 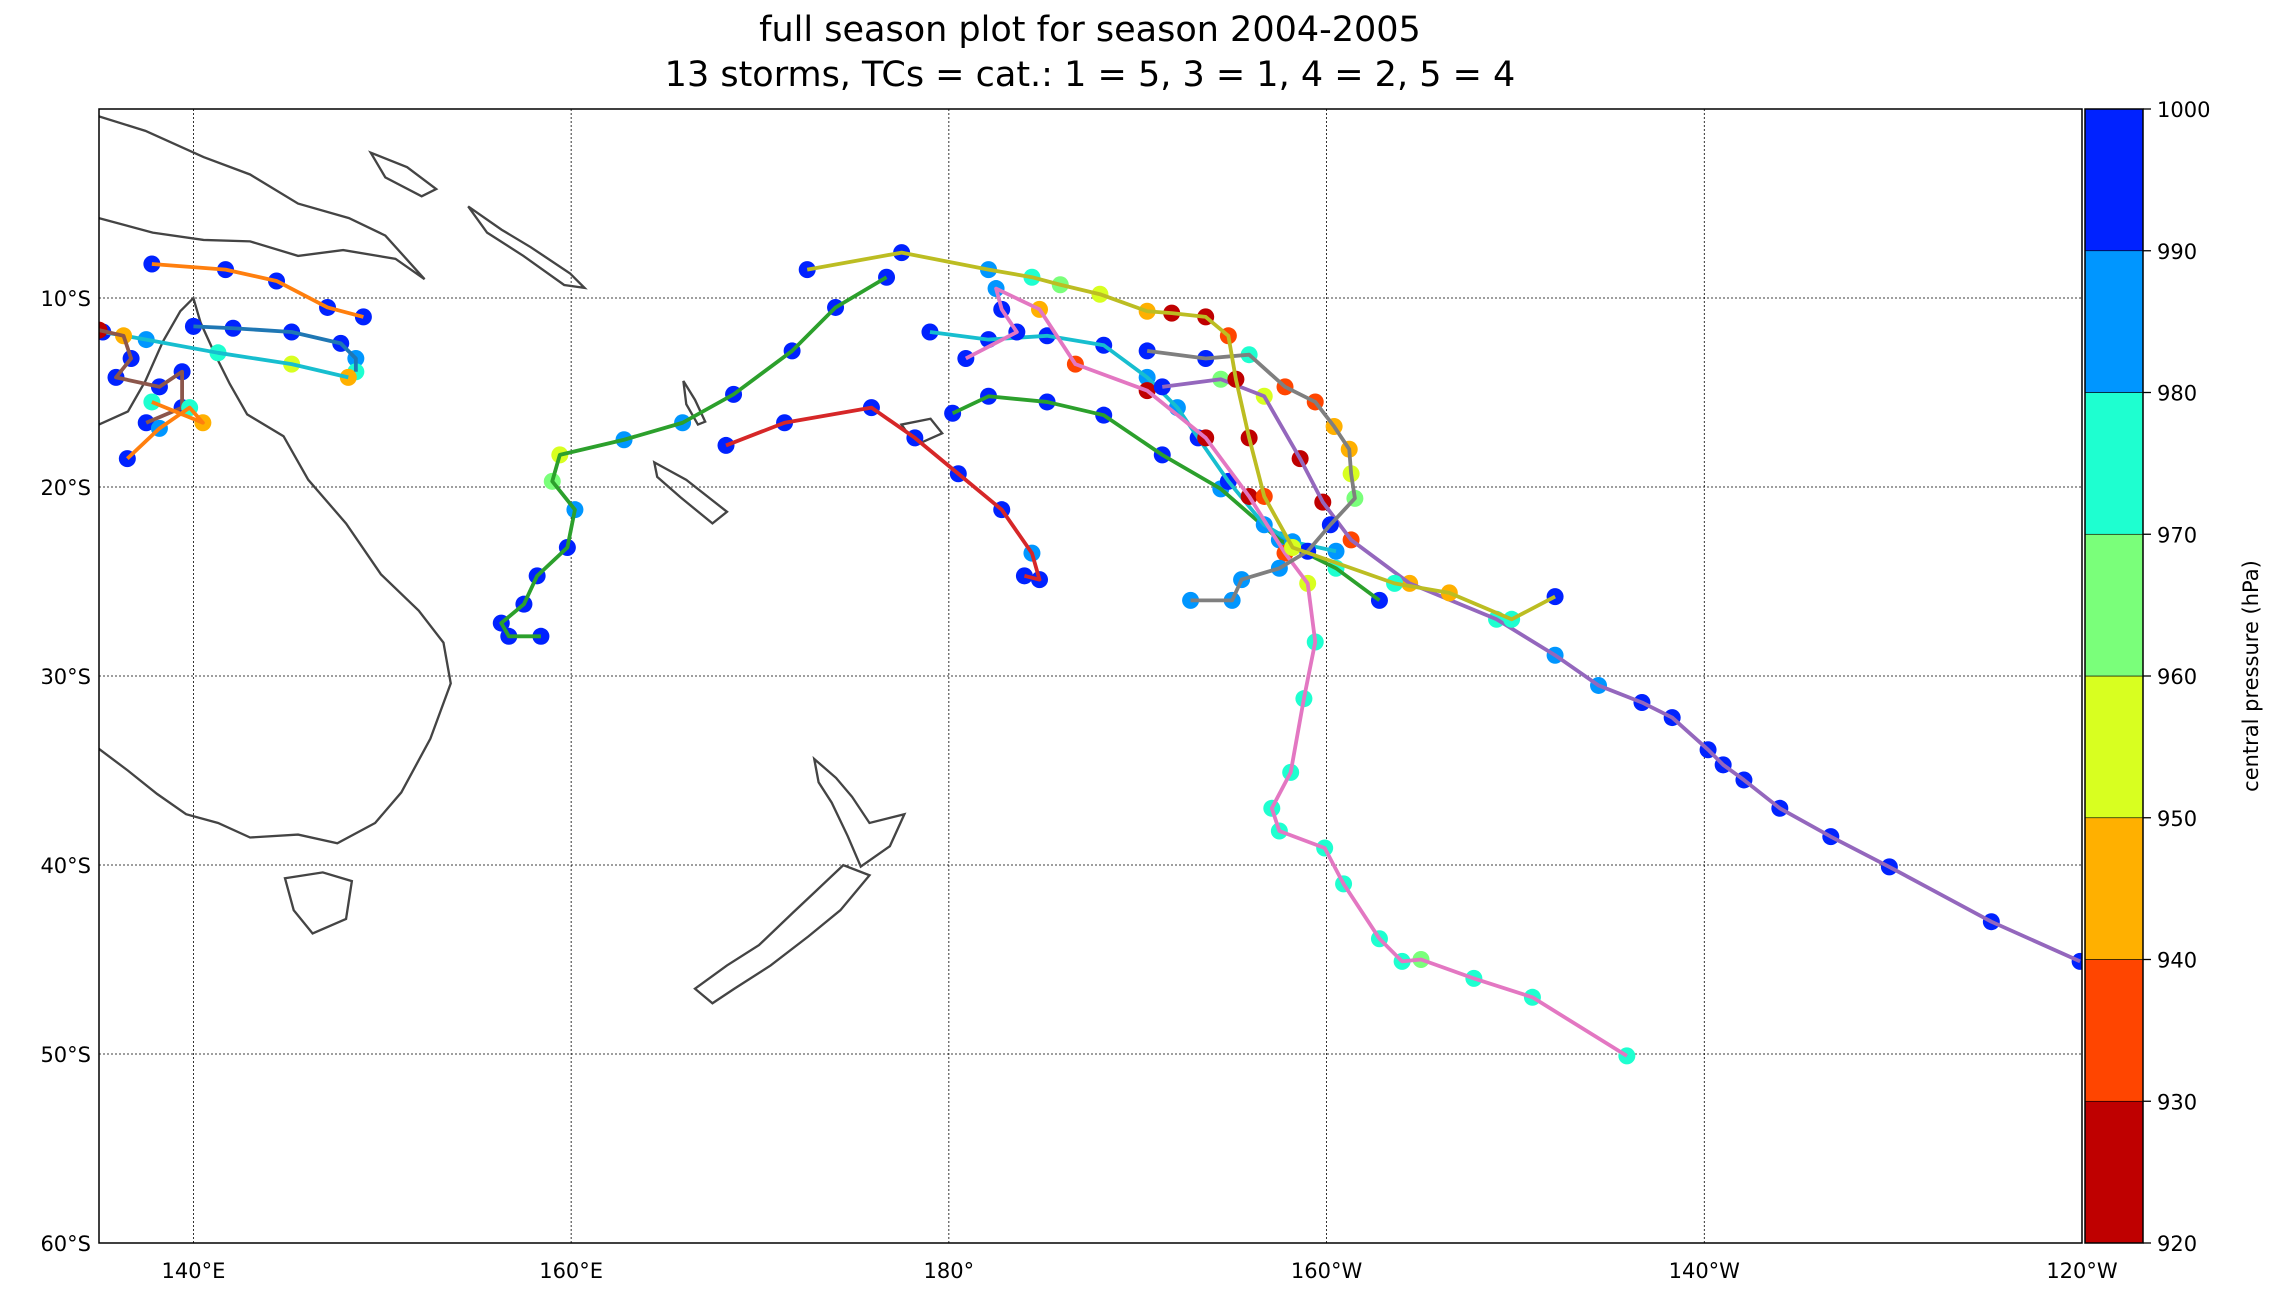 What do you see at coordinates (2177, 1244) in the screenshot?
I see `colorbar-tick-label: 920` at bounding box center [2177, 1244].